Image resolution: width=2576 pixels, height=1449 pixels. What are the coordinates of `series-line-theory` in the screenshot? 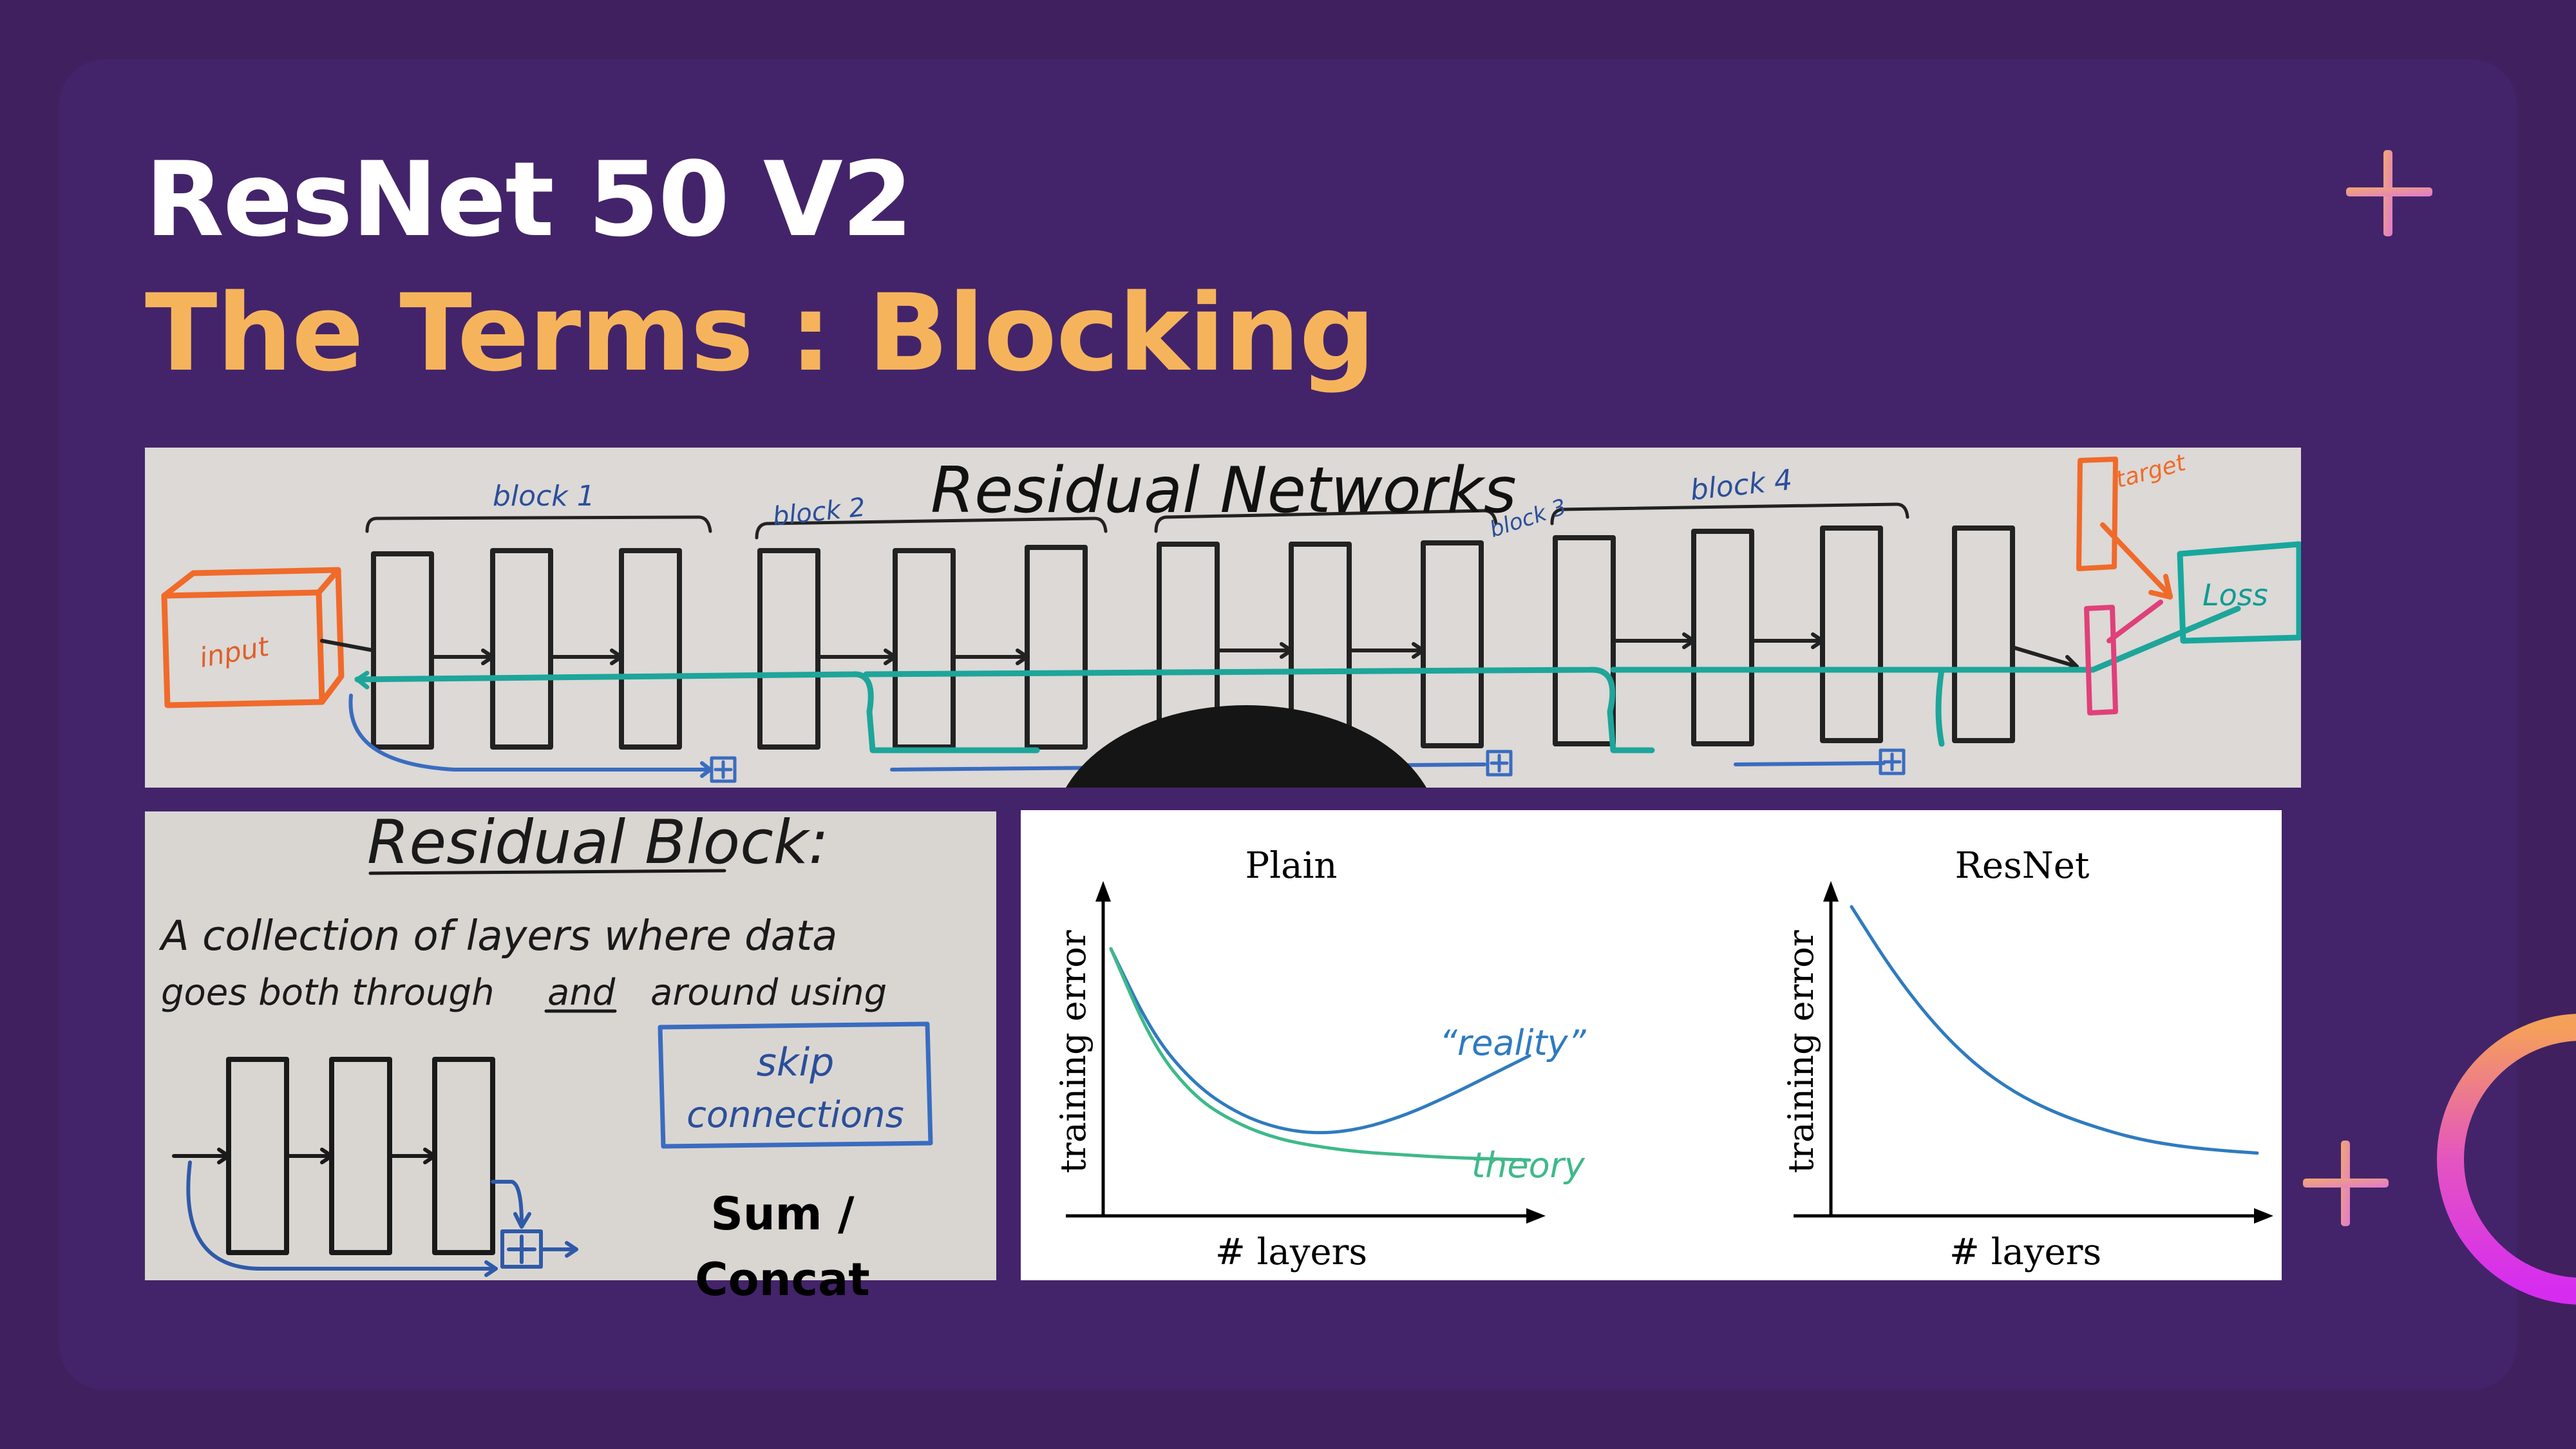 It's located at (1320, 1054).